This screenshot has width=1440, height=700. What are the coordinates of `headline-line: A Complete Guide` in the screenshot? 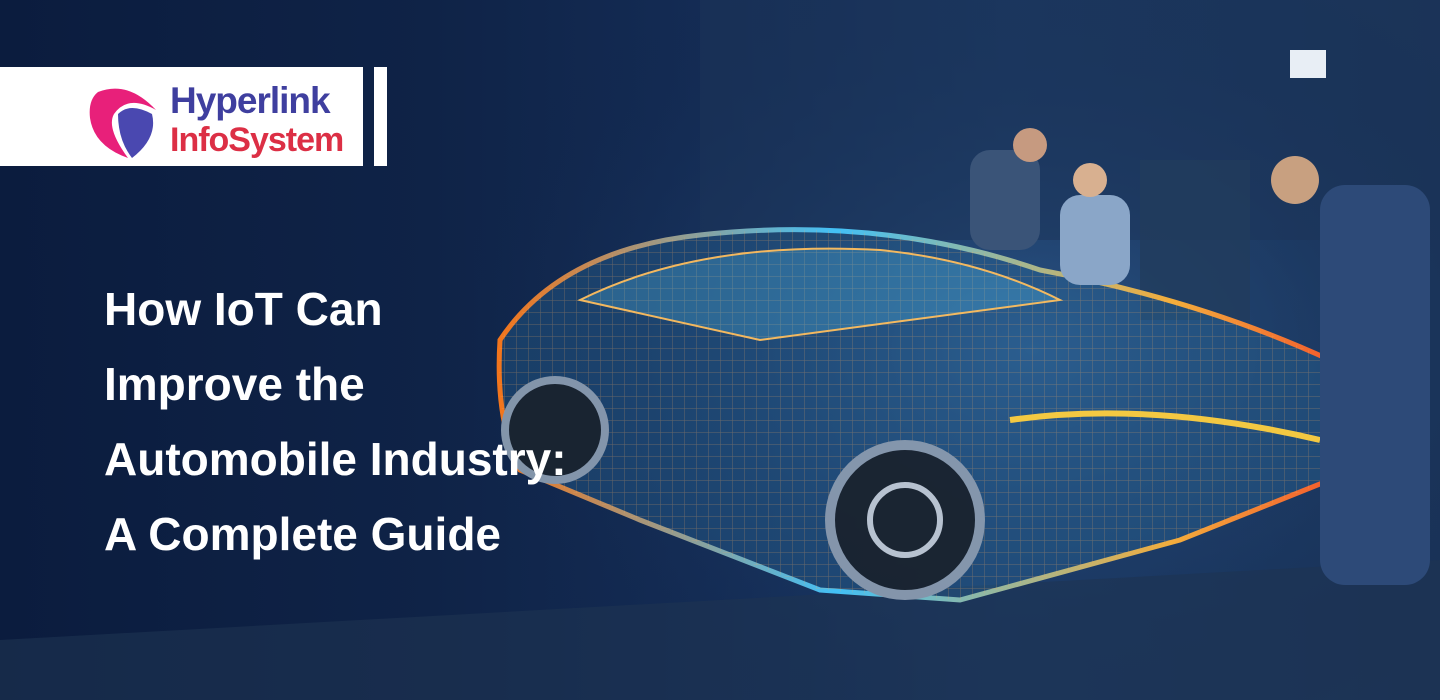 It's located at (302, 534).